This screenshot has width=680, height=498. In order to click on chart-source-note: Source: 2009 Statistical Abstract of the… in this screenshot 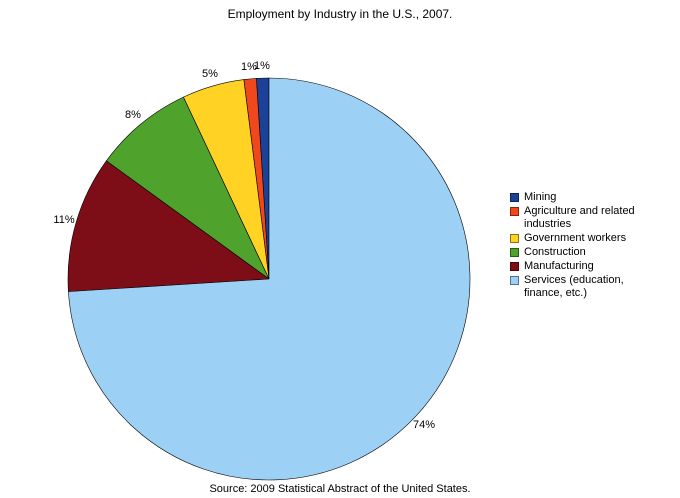, I will do `click(340, 489)`.